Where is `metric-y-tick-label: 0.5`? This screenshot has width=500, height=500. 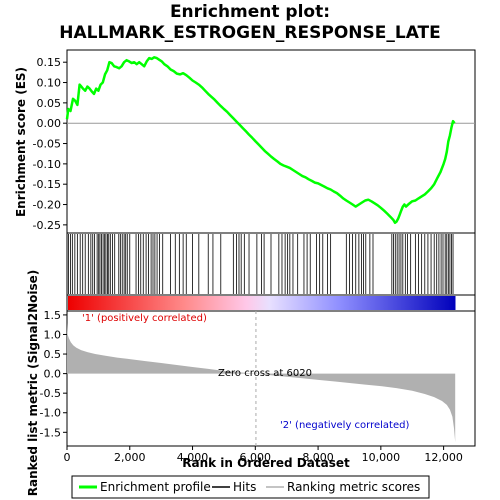
metric-y-tick-label: 0.5 is located at coordinates (53, 354).